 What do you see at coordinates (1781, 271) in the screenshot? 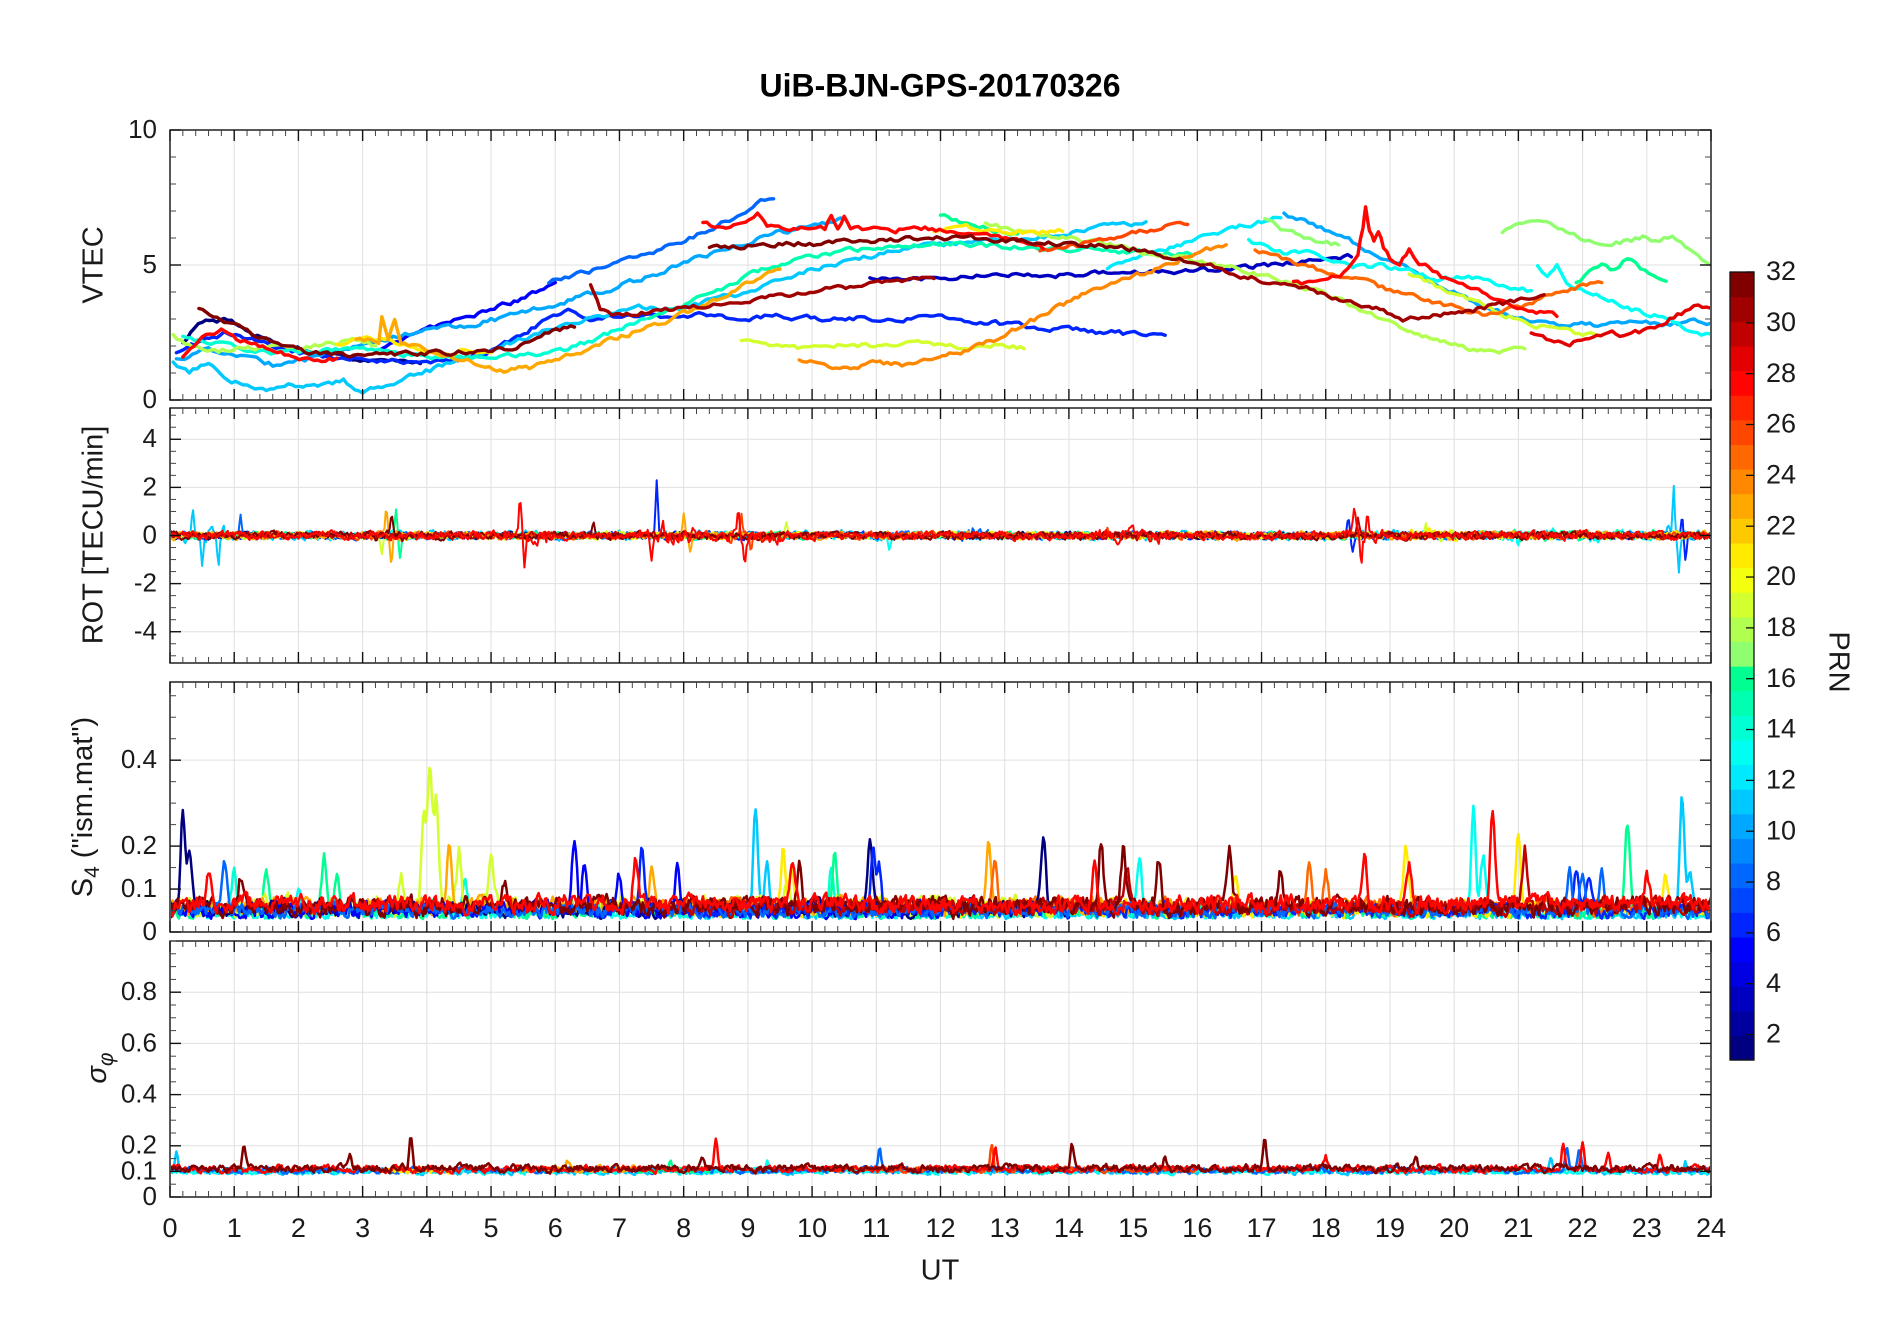
I see `colorbar-tick-label: 32` at bounding box center [1781, 271].